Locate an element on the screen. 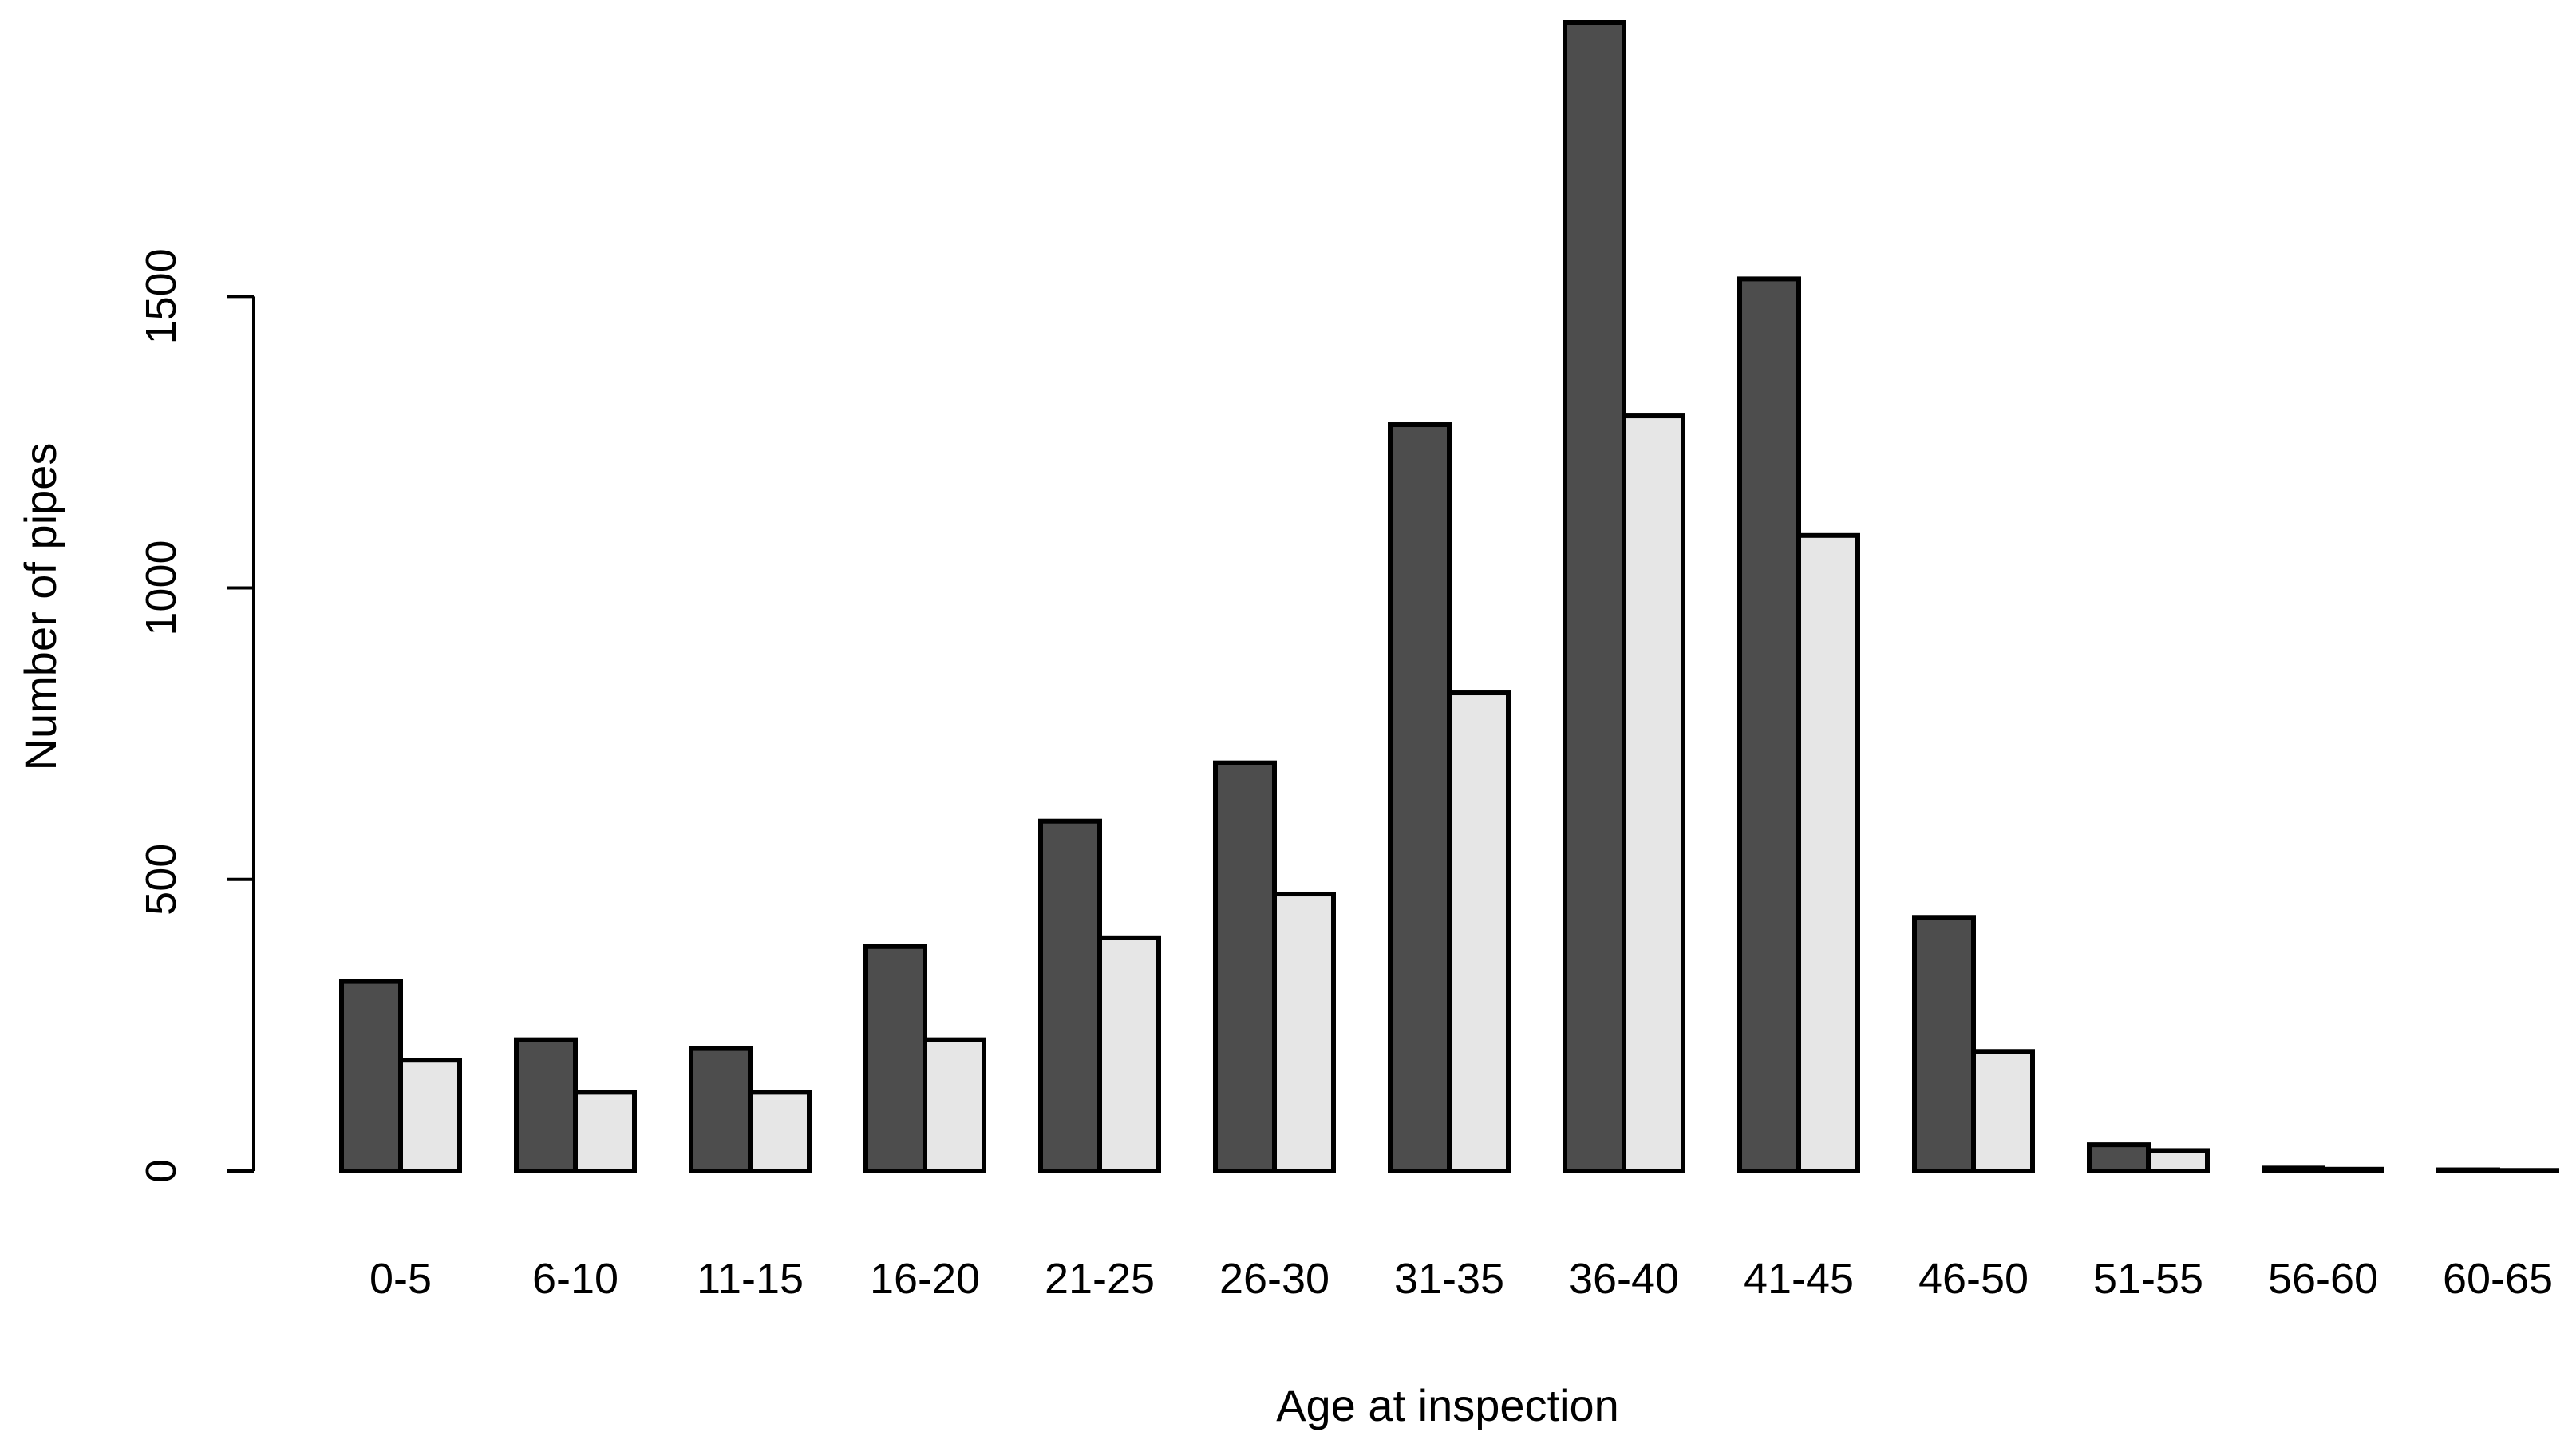 Image resolution: width=2576 pixels, height=1440 pixels. y-tick-label: 1000 is located at coordinates (161, 587).